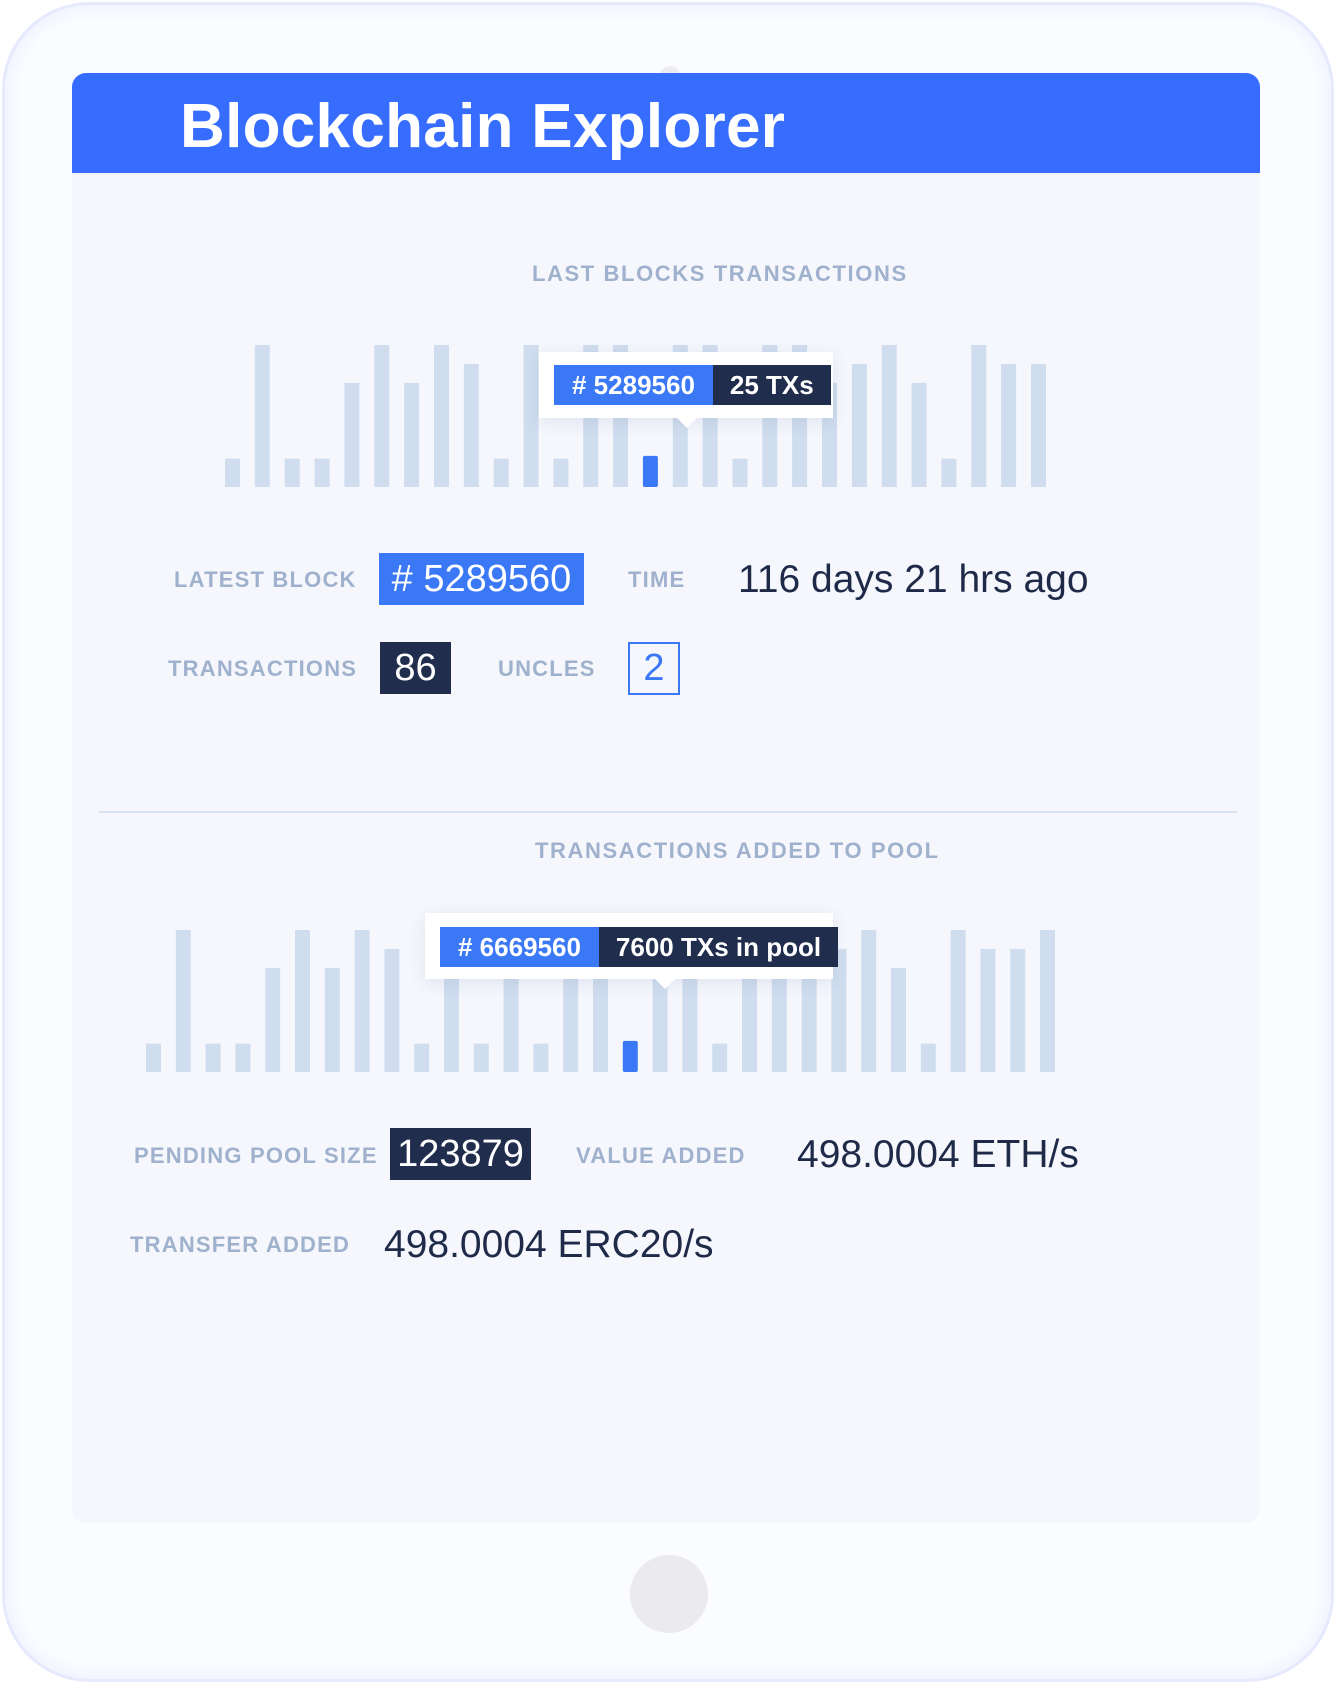  What do you see at coordinates (654, 668) in the screenshot?
I see `uncles-value: 2` at bounding box center [654, 668].